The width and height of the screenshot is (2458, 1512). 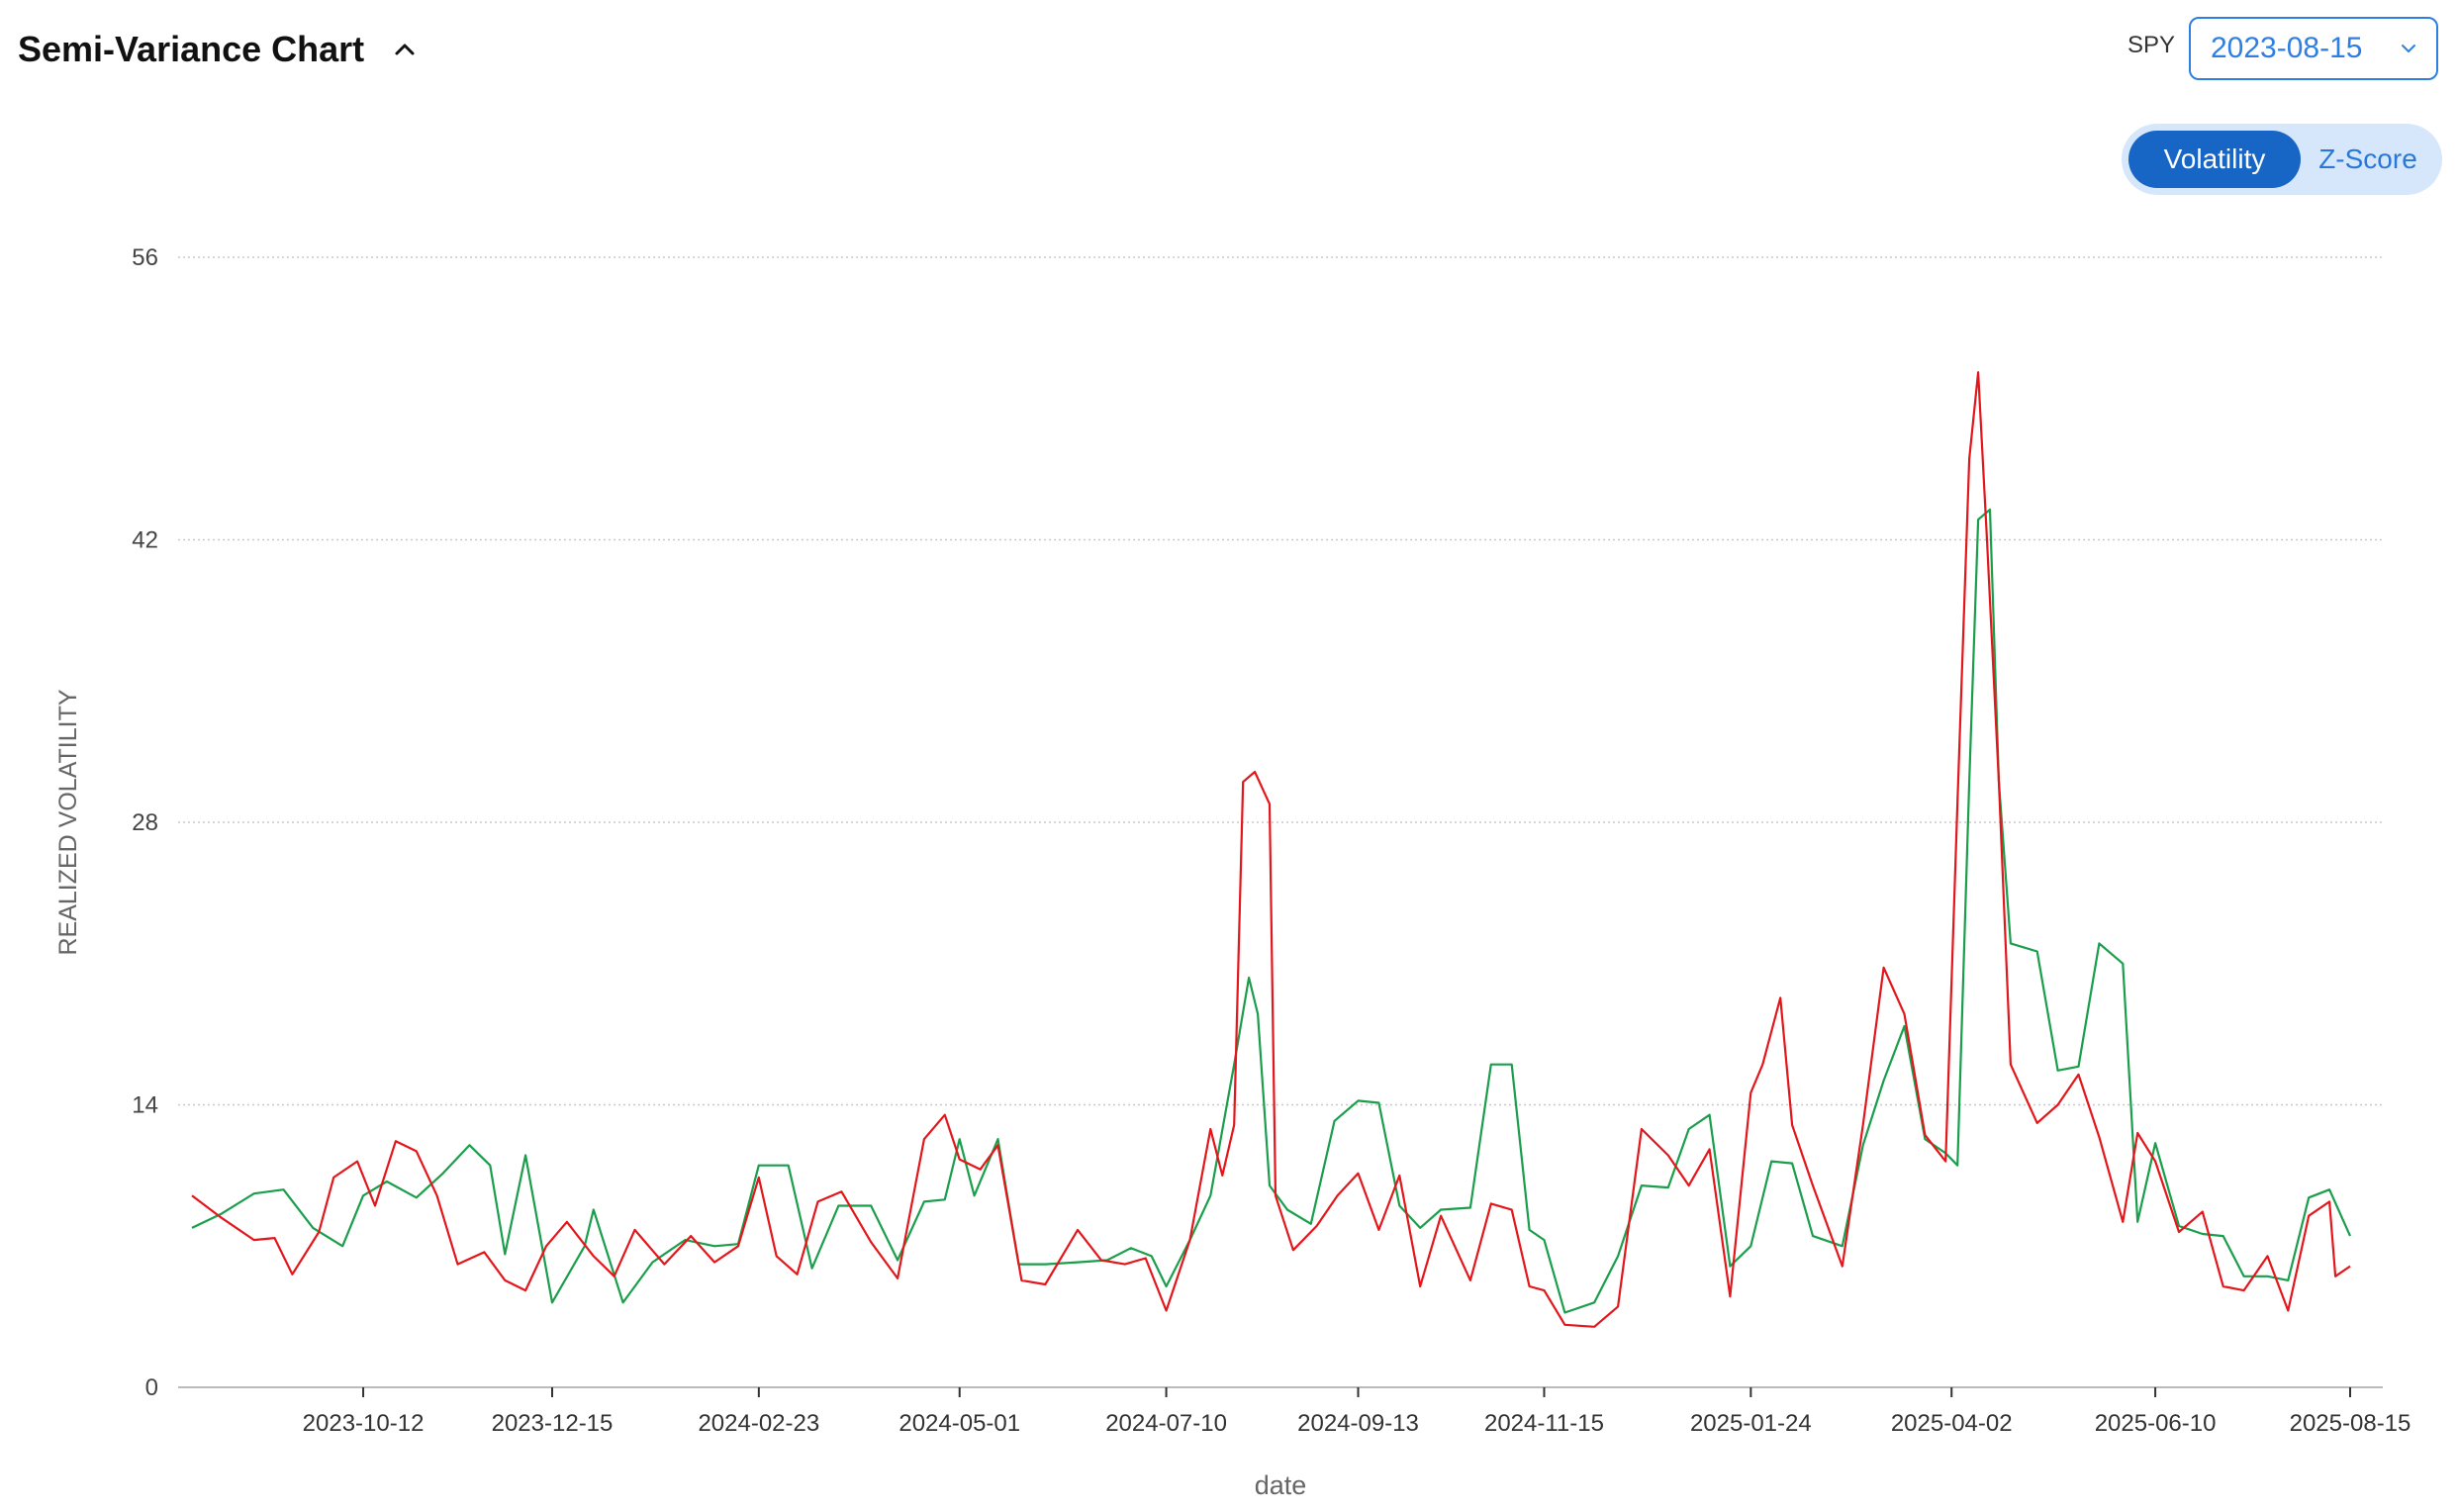 I want to click on y-tick-label: 56, so click(x=145, y=257).